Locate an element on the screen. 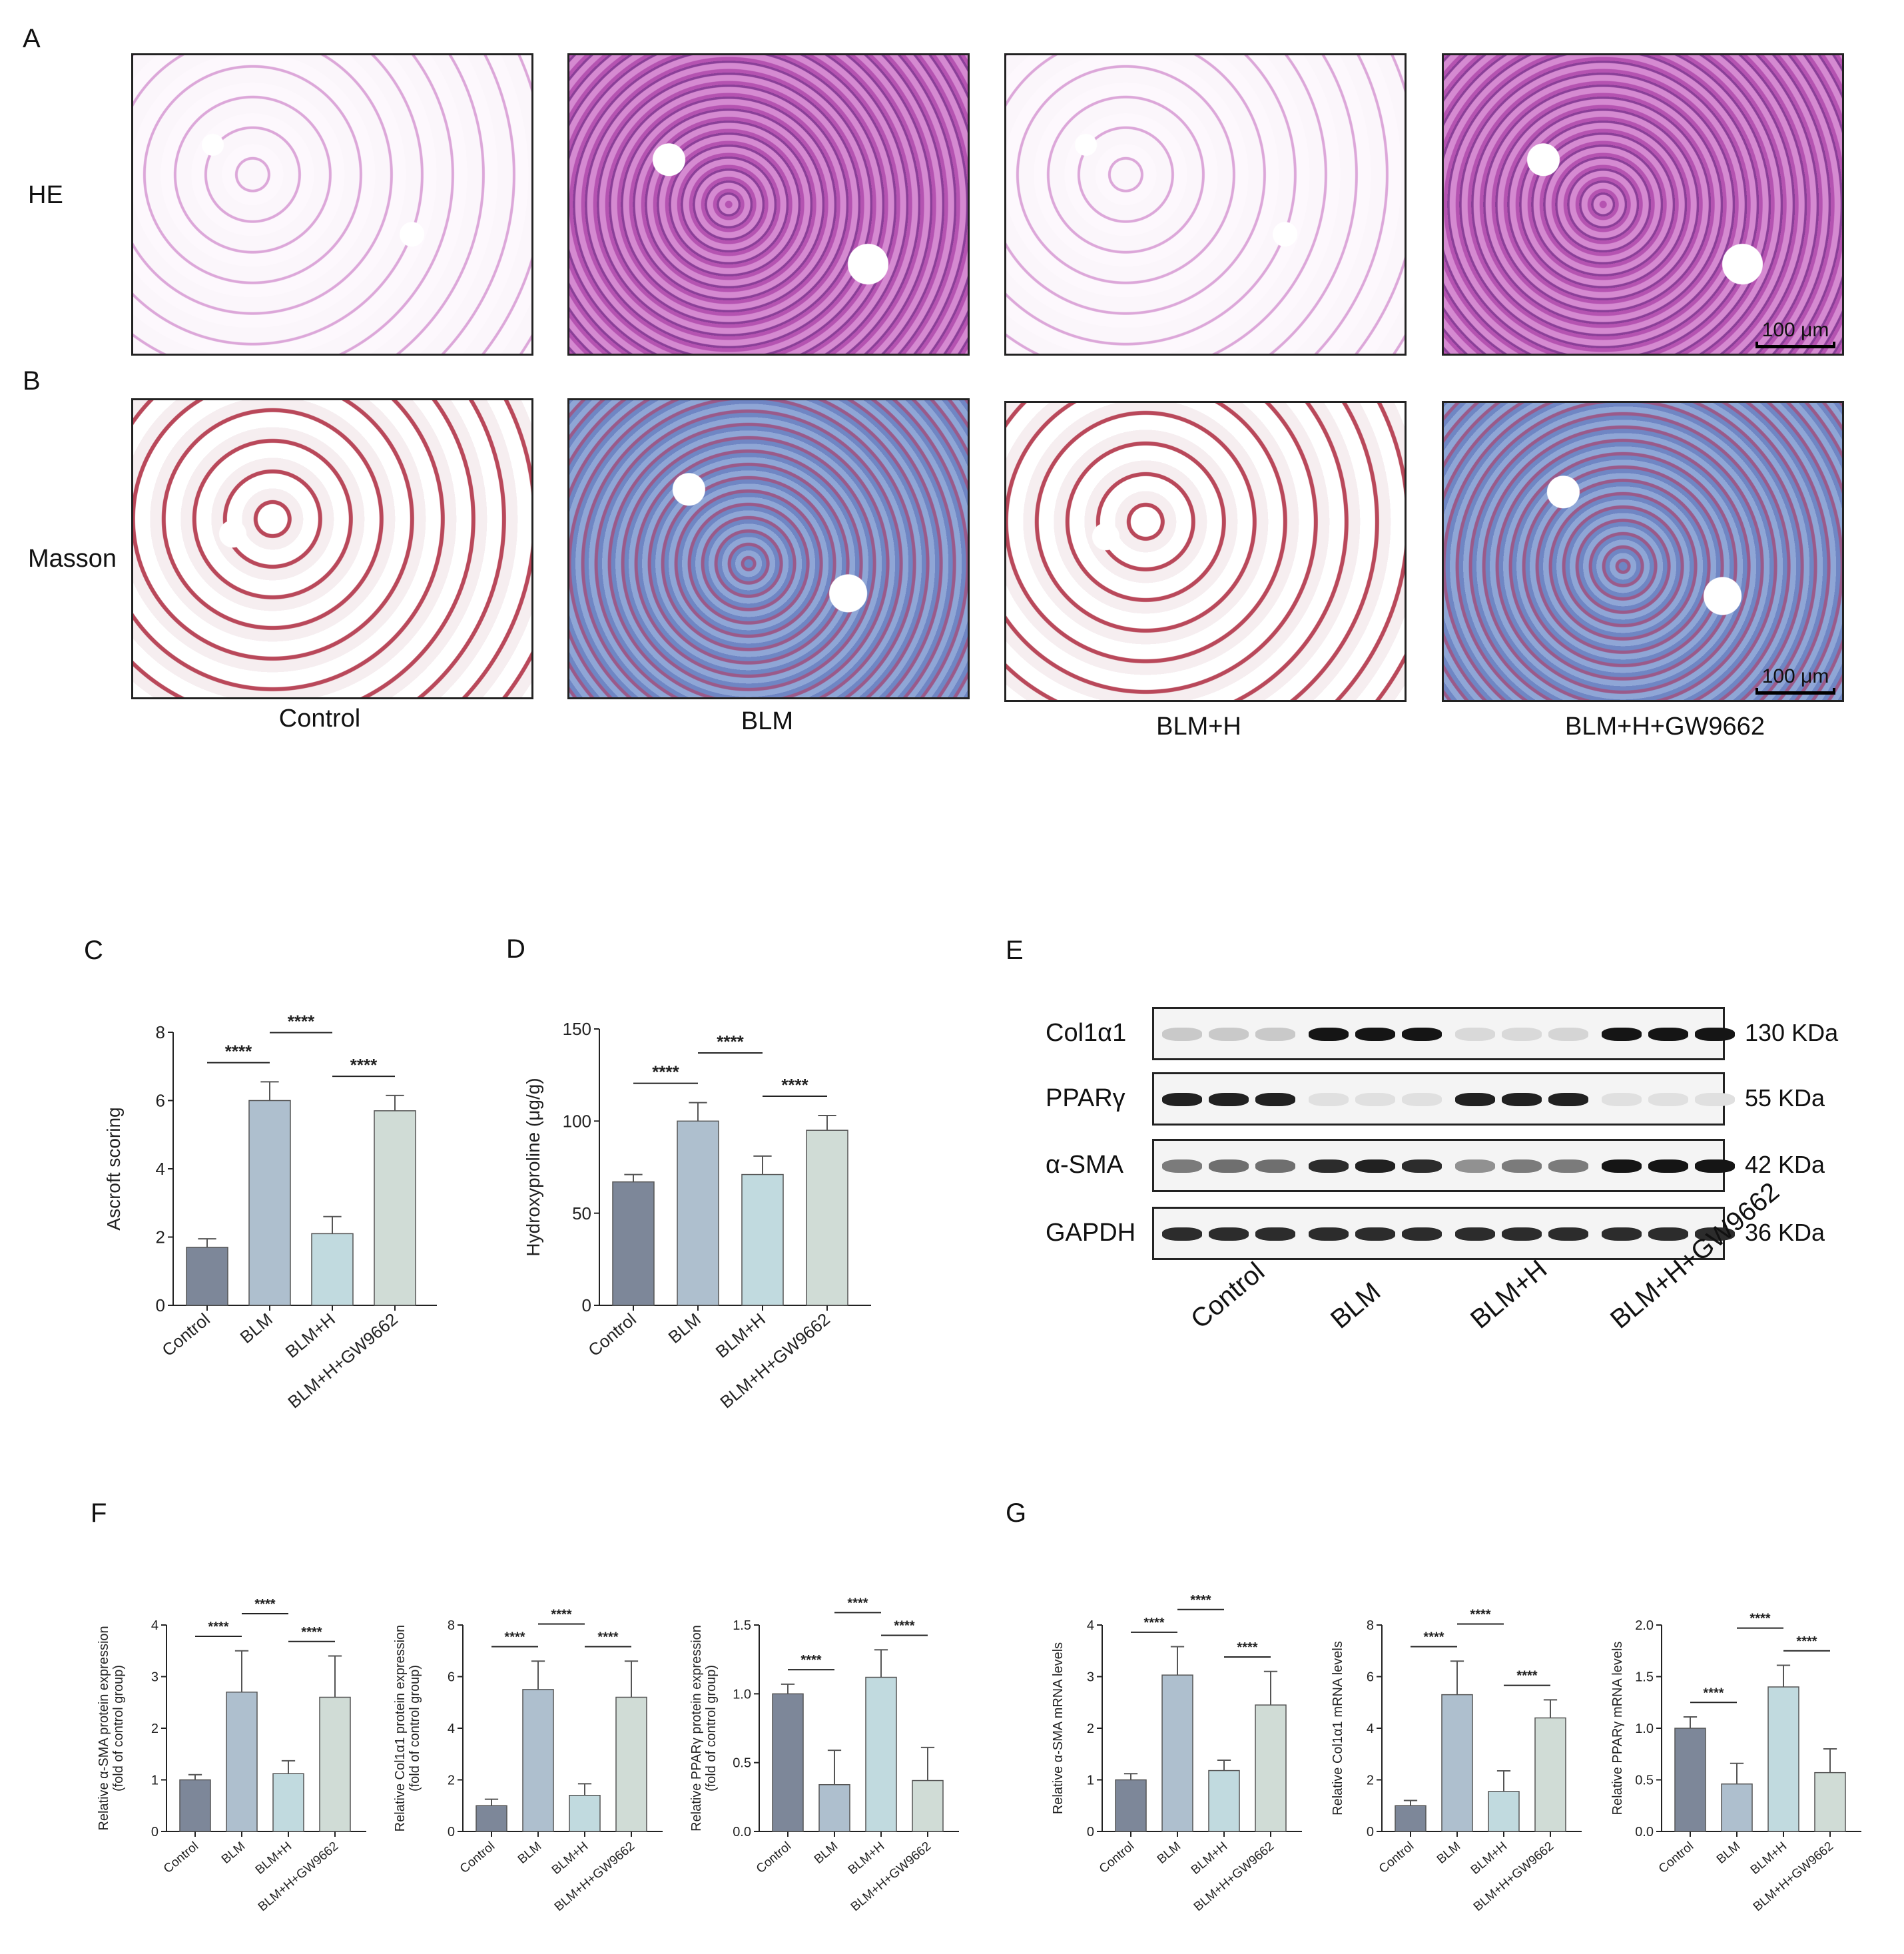 The width and height of the screenshot is (1904, 1954). group-label-blm-h-gw9662: BLM+H+GW9662 is located at coordinates (1665, 727).